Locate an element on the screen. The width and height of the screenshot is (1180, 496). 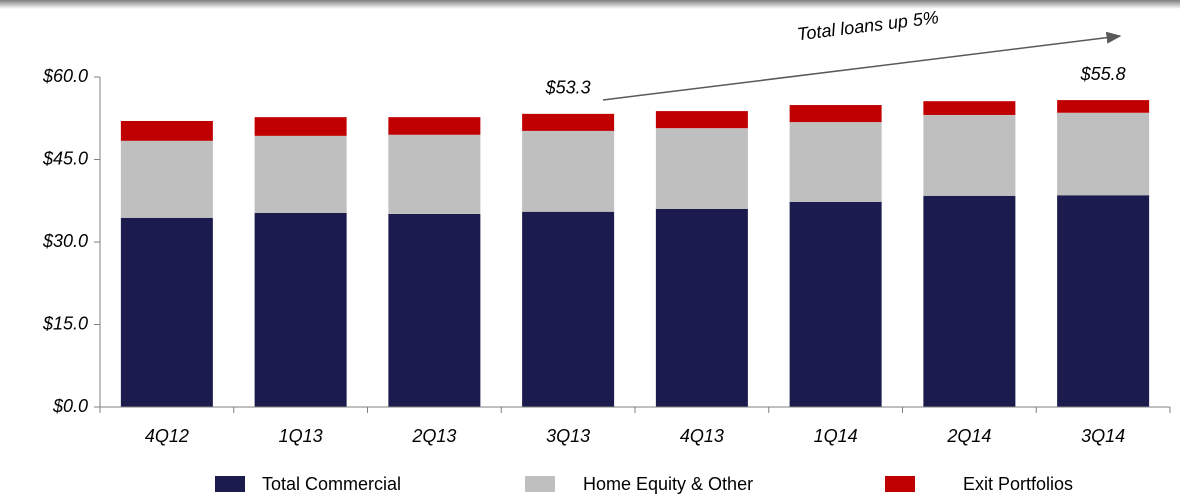
x-tick-label: 4Q13 is located at coordinates (702, 436).